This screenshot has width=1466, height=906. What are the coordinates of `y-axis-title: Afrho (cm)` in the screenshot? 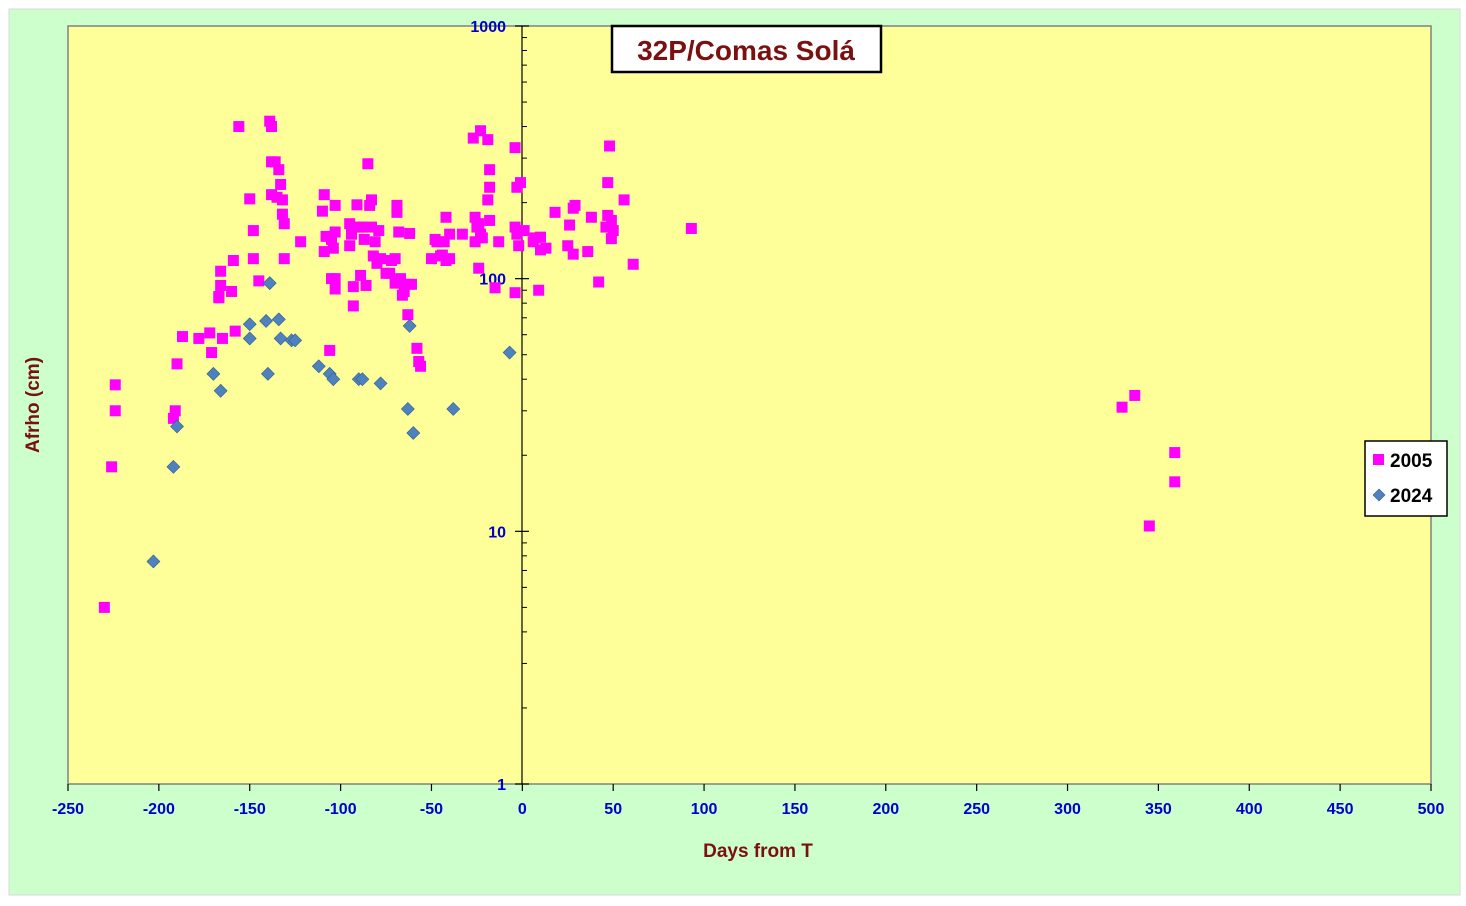 It's located at (33, 405).